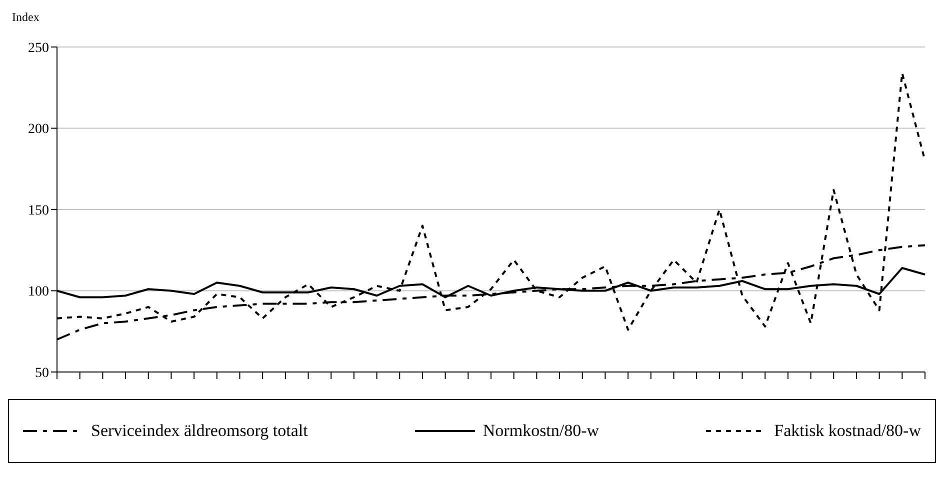  Describe the element at coordinates (847, 431) in the screenshot. I see `legend-label: Faktisk kostnad/80-w` at that location.